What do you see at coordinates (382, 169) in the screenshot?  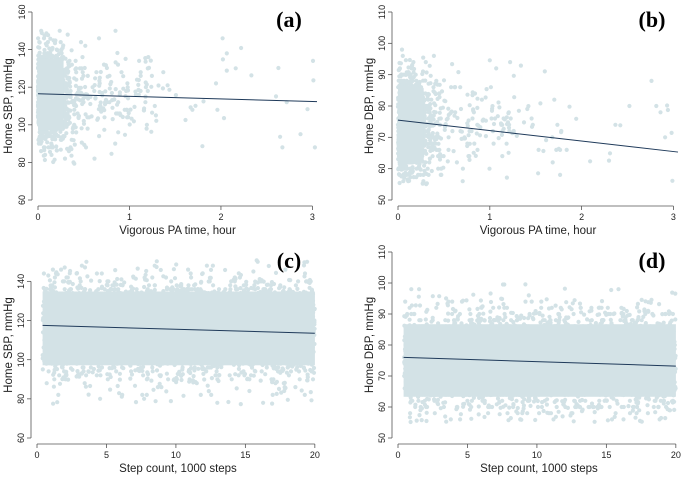 I see `y-tick-label: 60` at bounding box center [382, 169].